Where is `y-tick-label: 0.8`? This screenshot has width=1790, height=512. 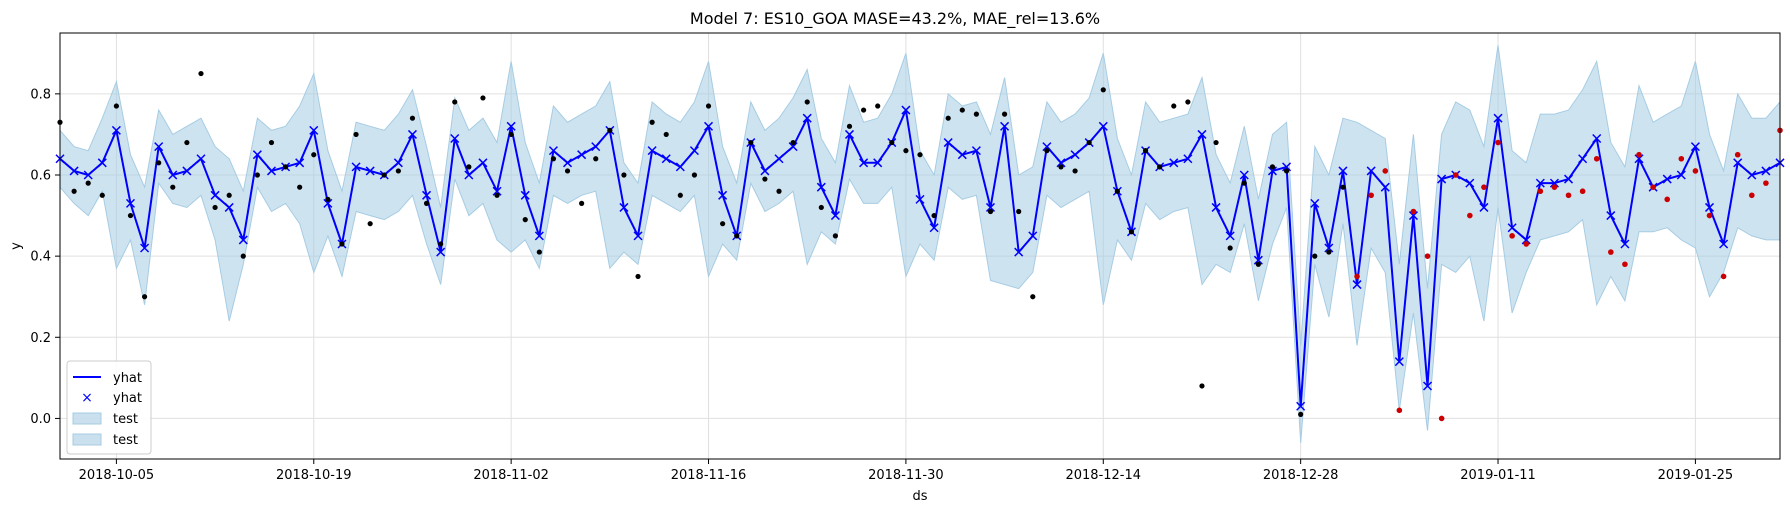 y-tick-label: 0.8 is located at coordinates (40, 94).